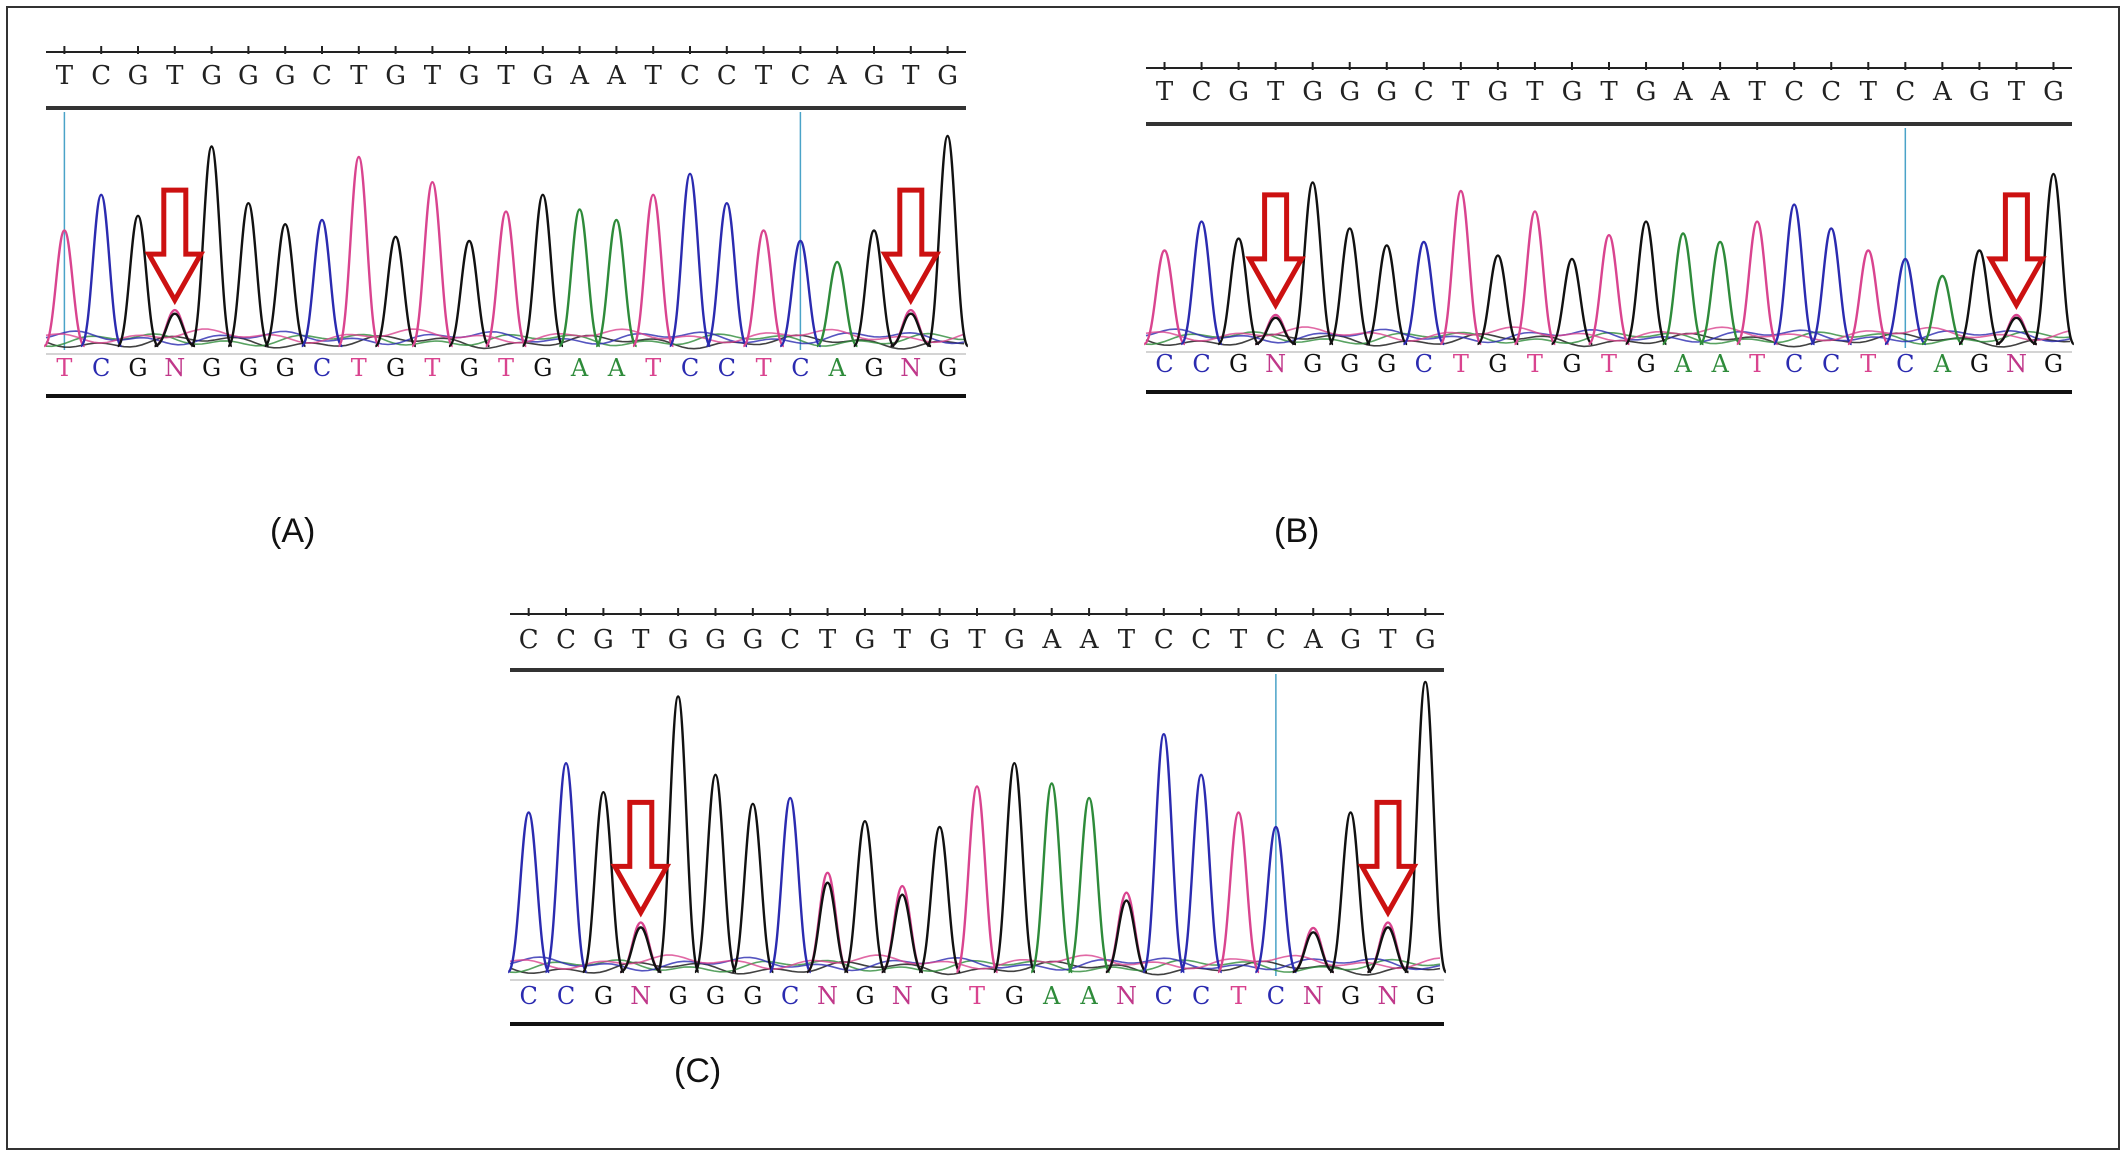 Image resolution: width=2128 pixels, height=1158 pixels. Describe the element at coordinates (506, 50) in the screenshot. I see `ruler` at that location.